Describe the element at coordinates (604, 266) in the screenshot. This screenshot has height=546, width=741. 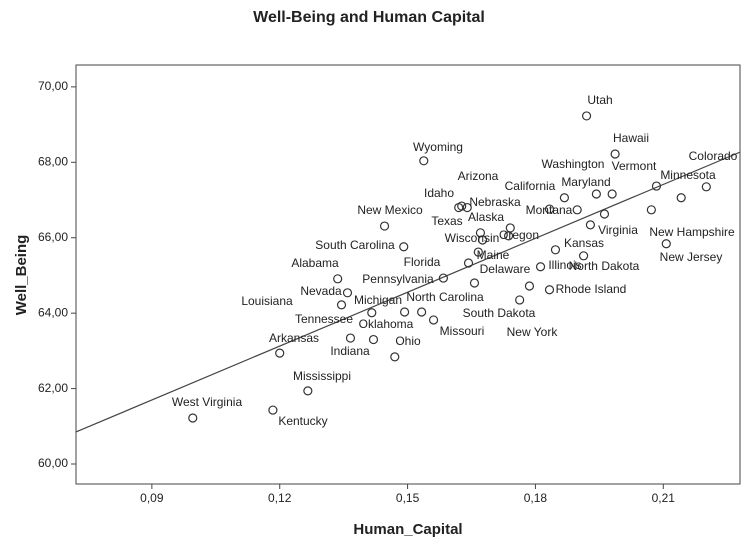
I see `point-label: North Dakota` at that location.